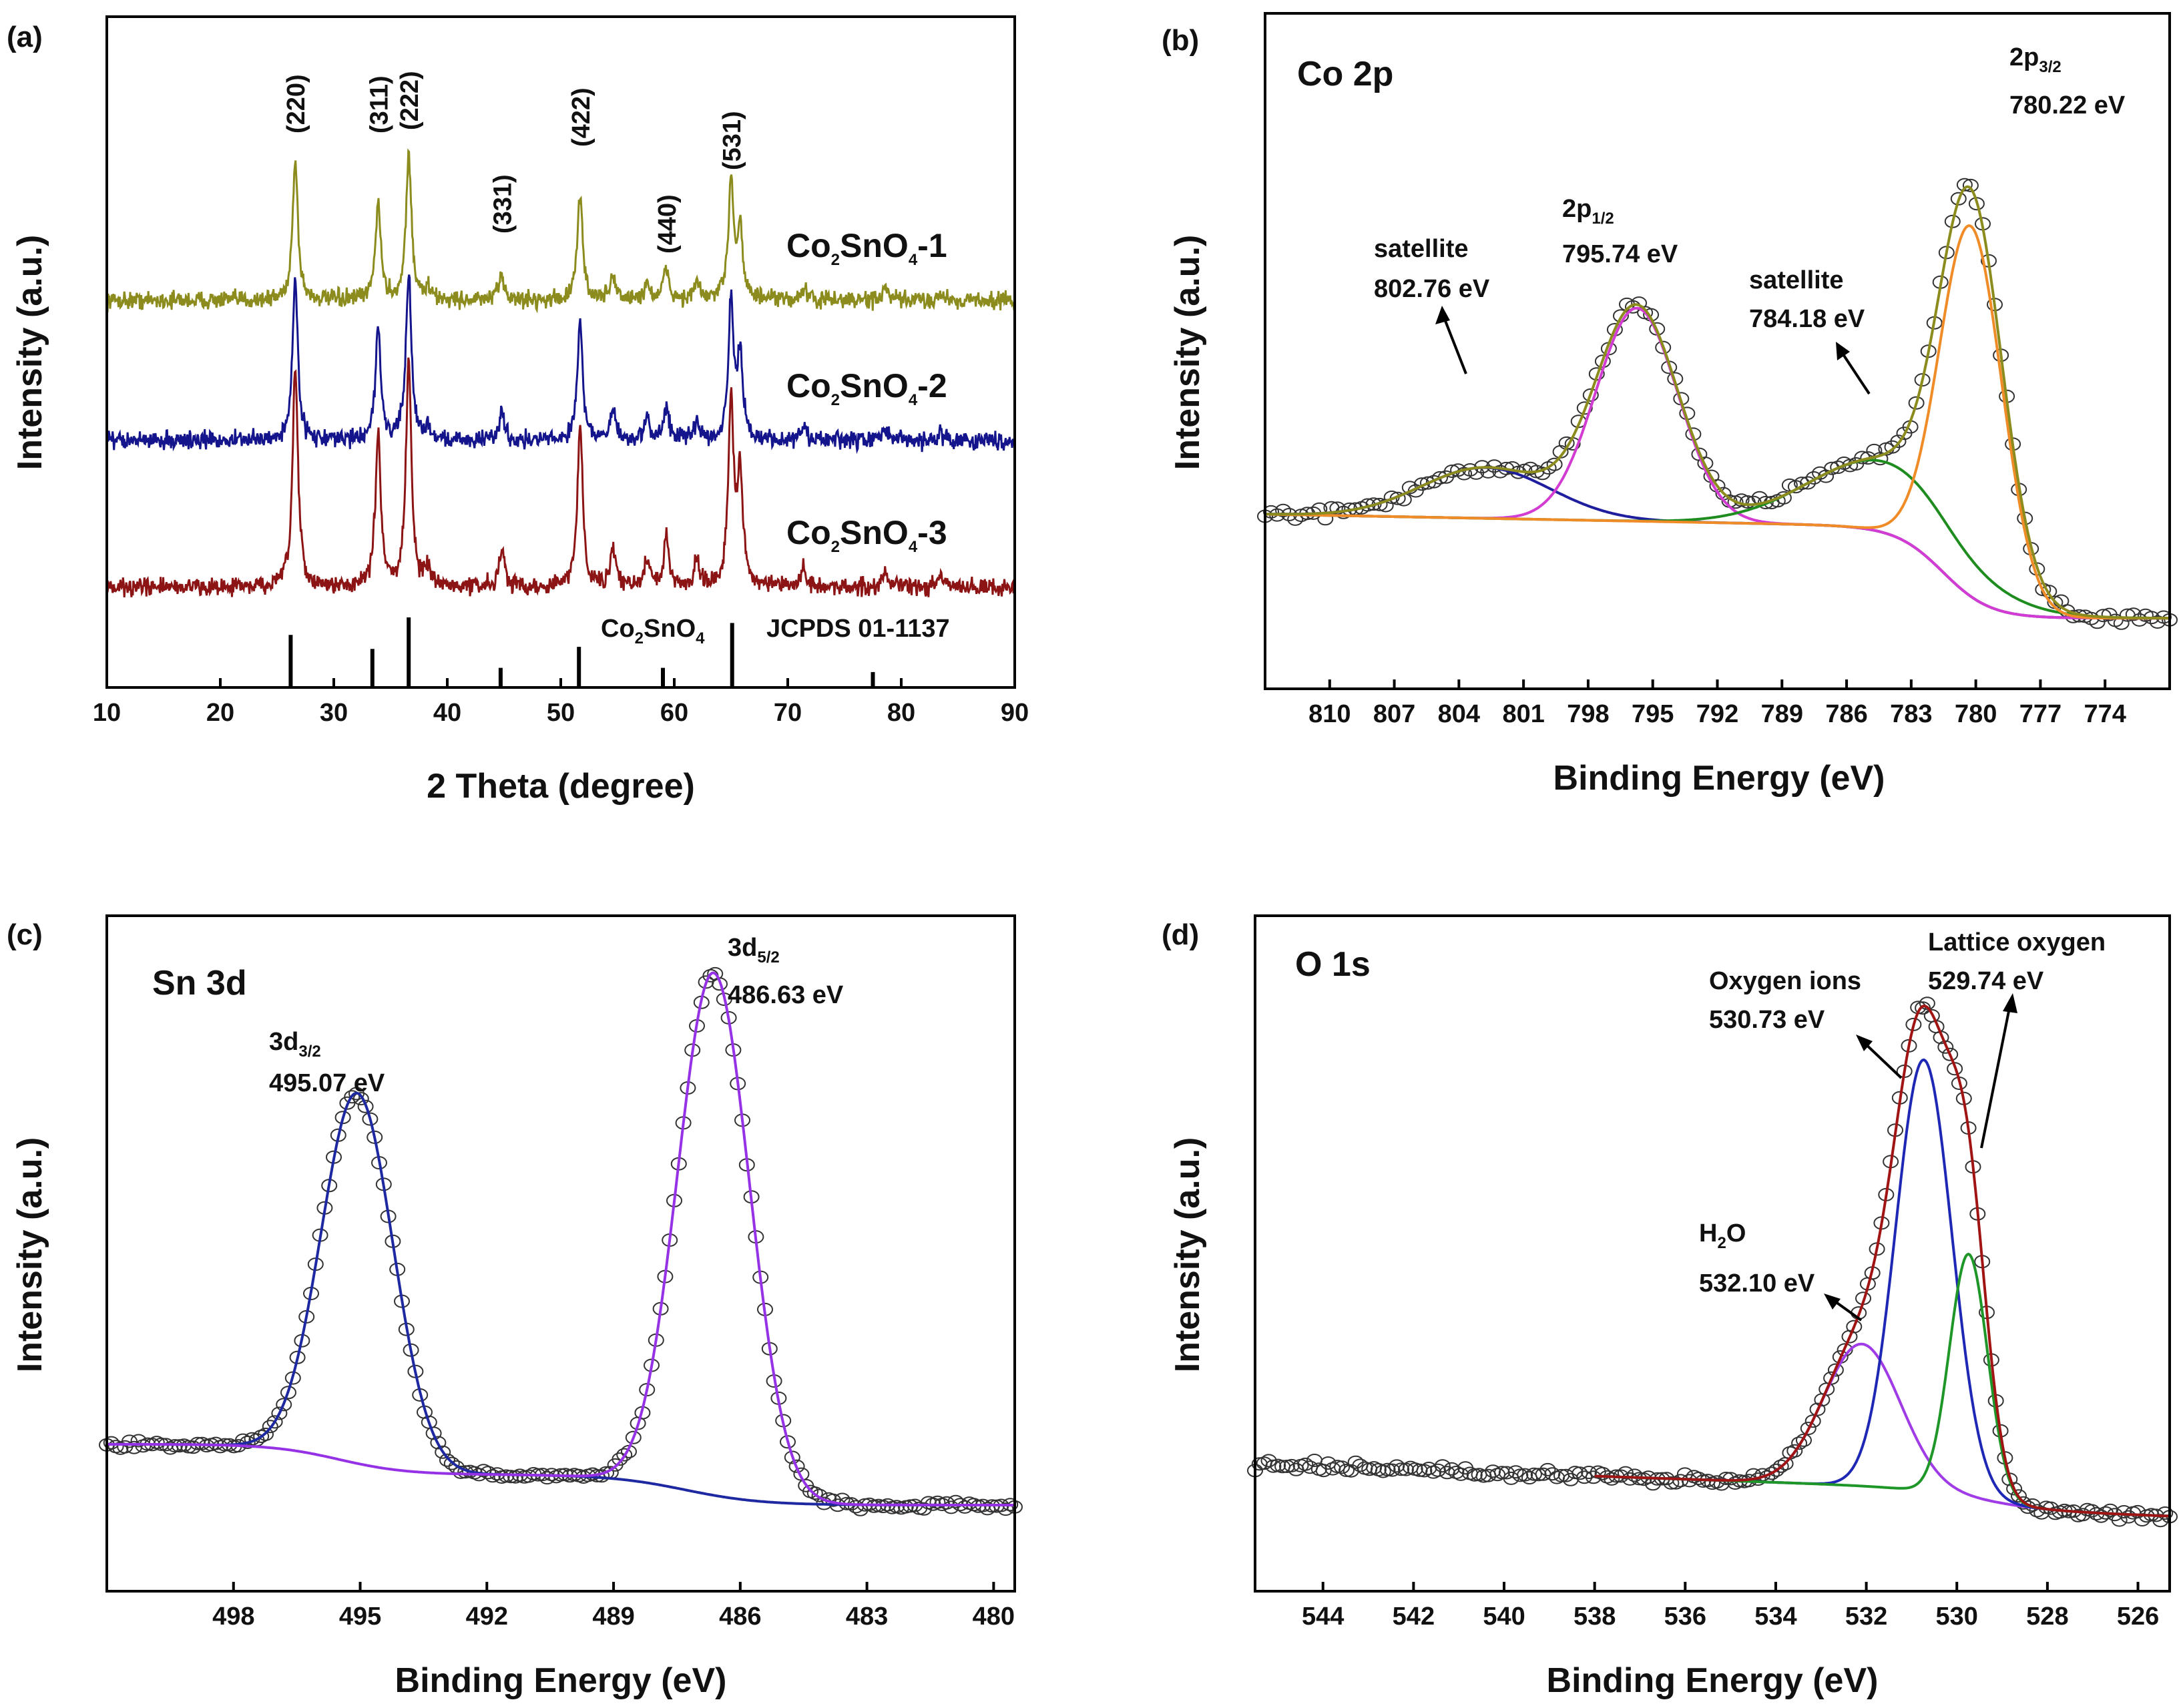 The image size is (2181, 1708). I want to click on x-tick-label: 483, so click(867, 1617).